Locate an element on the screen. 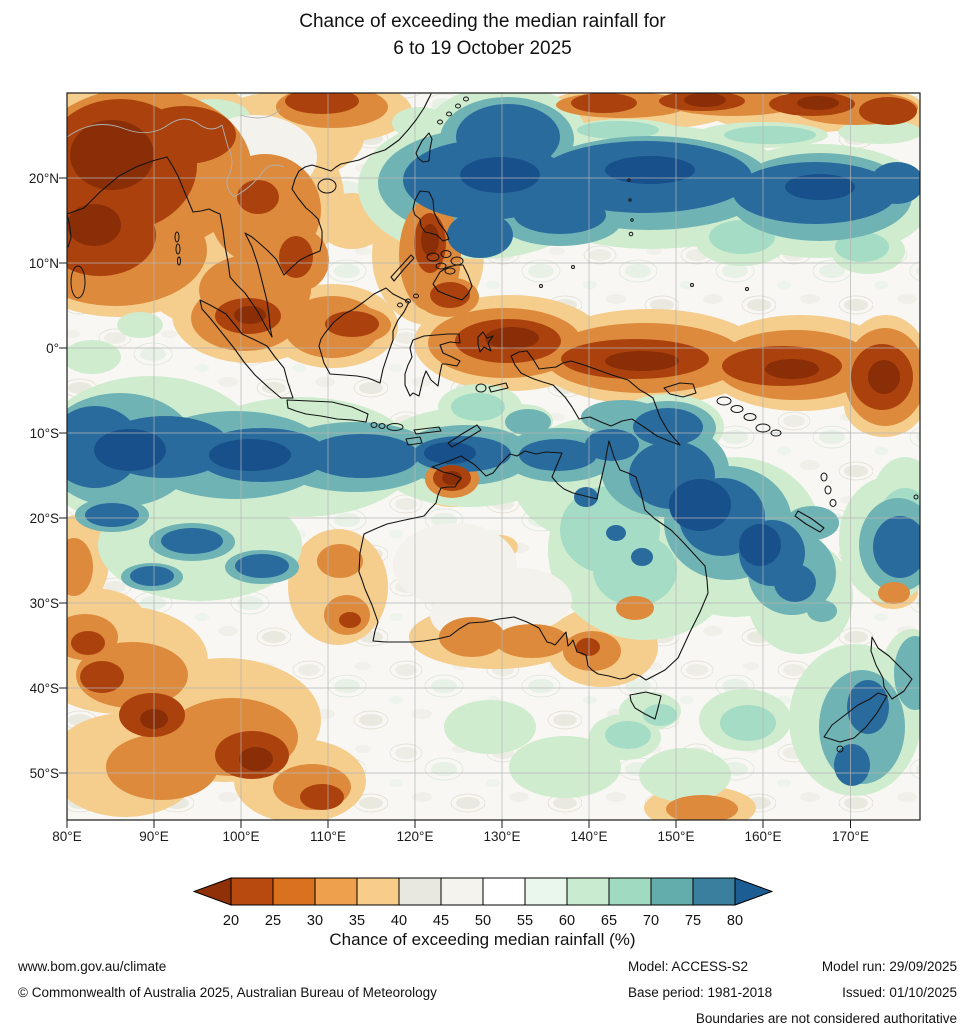 Image resolution: width=965 pixels, height=1035 pixels. lon-tick-label: 120°E is located at coordinates (415, 836).